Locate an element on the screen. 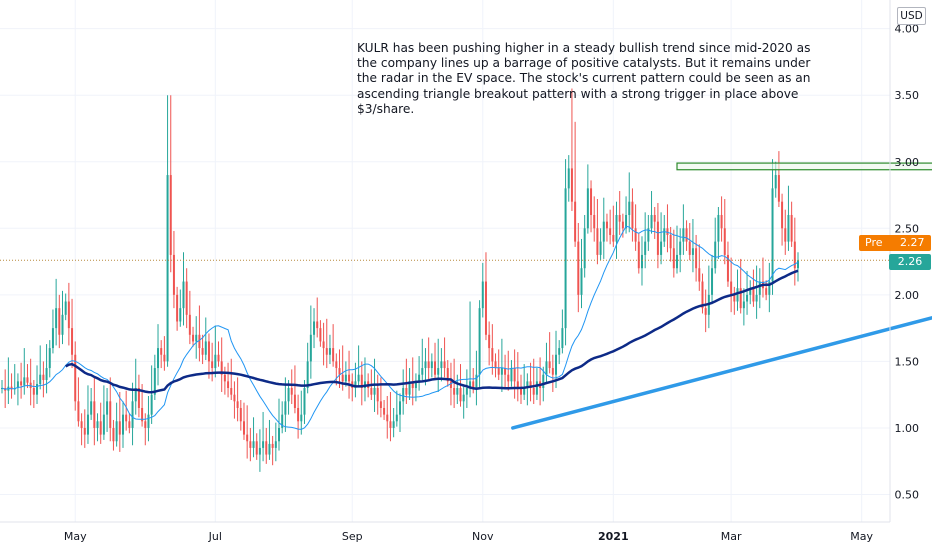  y-tick-label: 0.50 is located at coordinates (907, 495).